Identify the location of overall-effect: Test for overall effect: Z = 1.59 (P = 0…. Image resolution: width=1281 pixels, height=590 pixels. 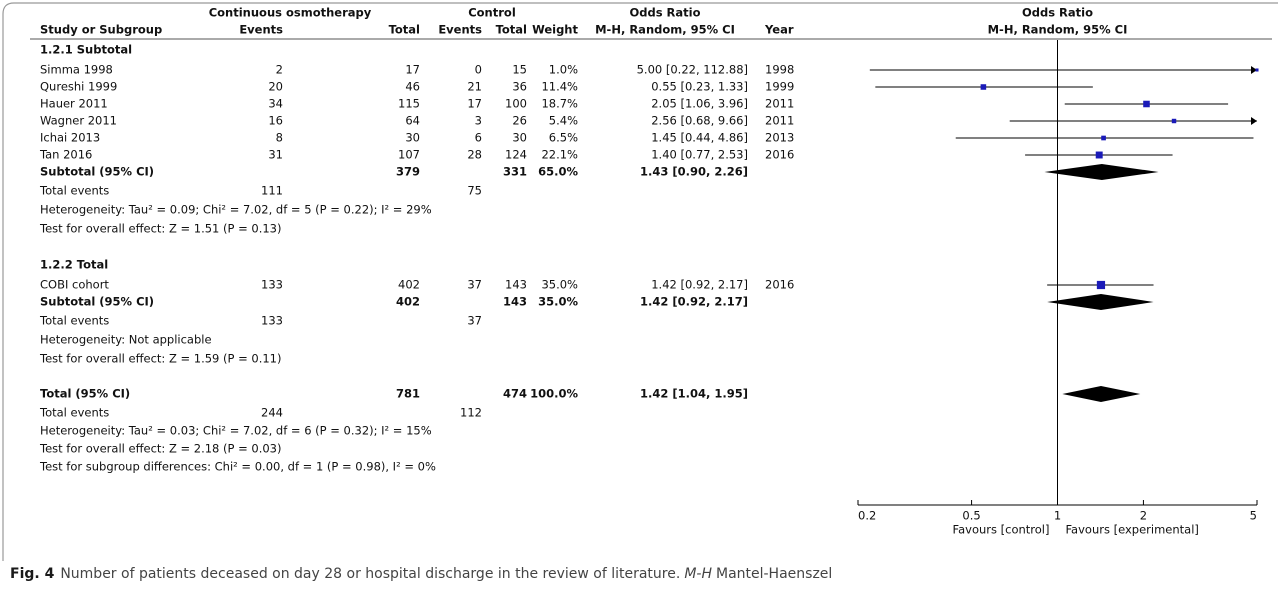
(160, 359).